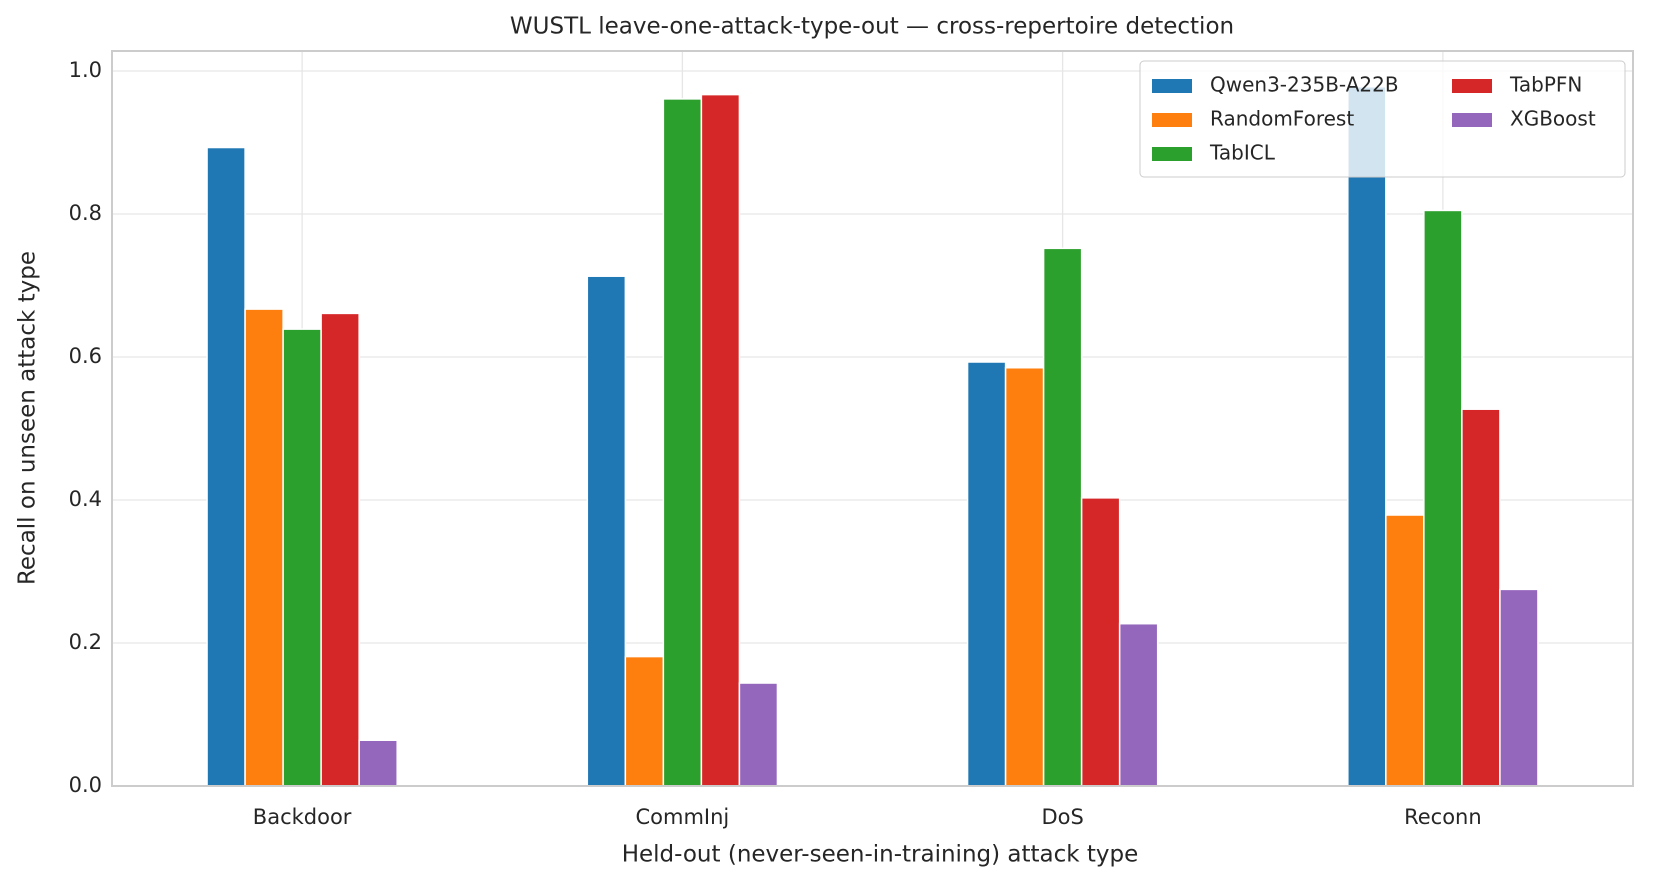 Image resolution: width=1665 pixels, height=884 pixels. Describe the element at coordinates (1553, 119) in the screenshot. I see `legend-label: XGBoost` at that location.